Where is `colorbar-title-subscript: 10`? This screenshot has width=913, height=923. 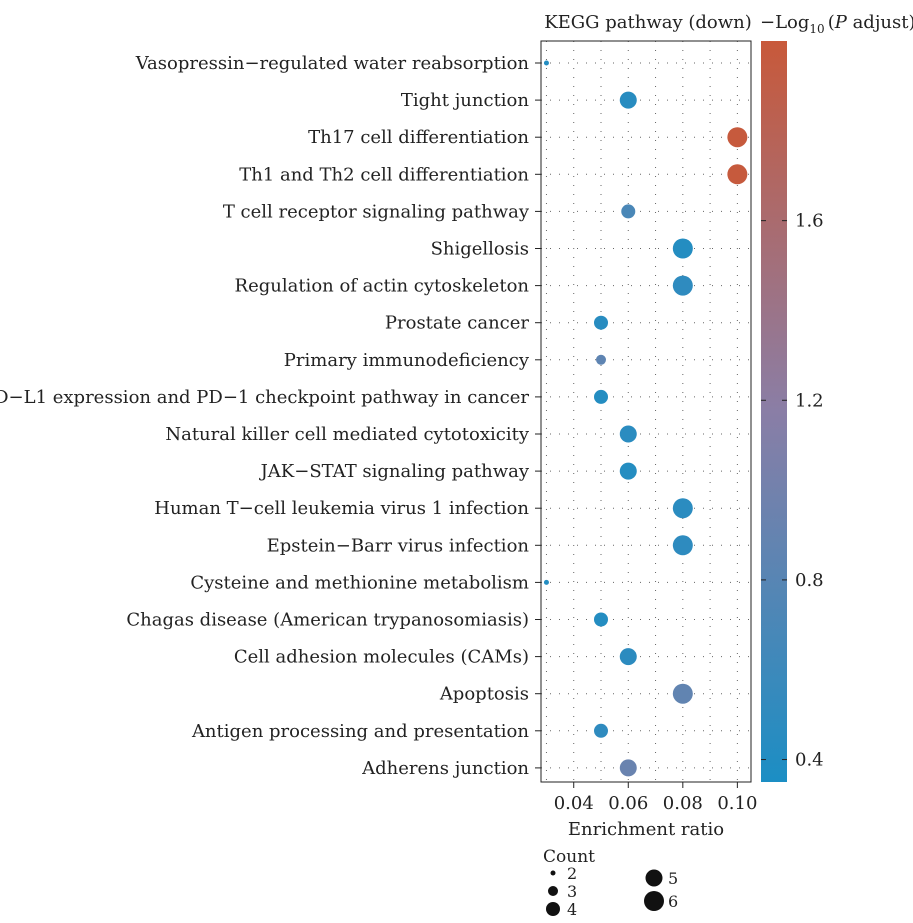 colorbar-title-subscript: 10 is located at coordinates (816, 29).